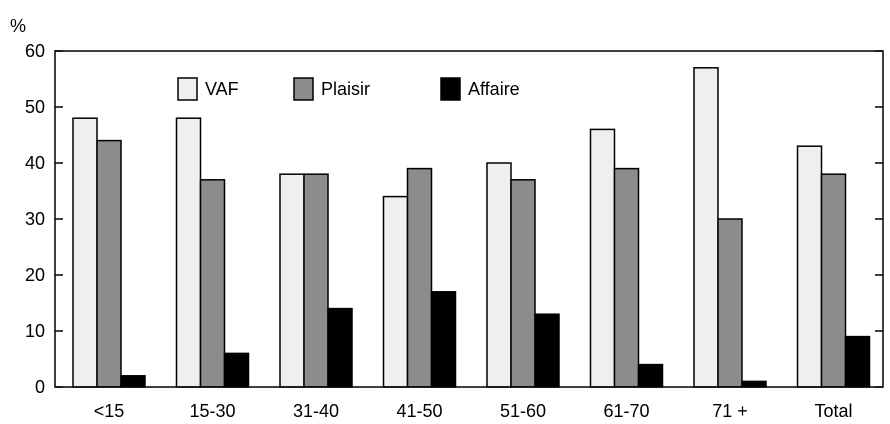 This screenshot has width=890, height=424. I want to click on legend-swatch-plaisir, so click(303, 89).